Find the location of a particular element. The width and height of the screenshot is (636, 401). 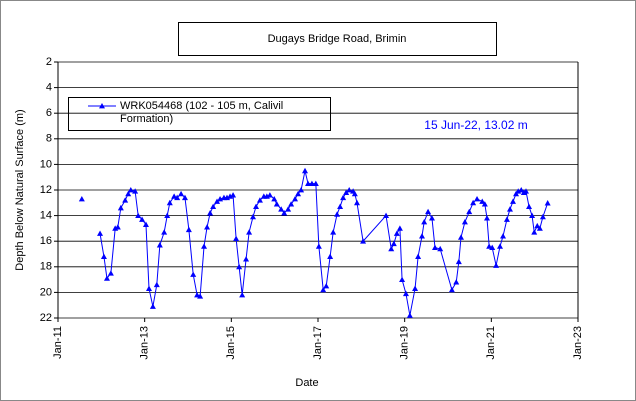

y-tick-label: 16 is located at coordinates (46, 241).